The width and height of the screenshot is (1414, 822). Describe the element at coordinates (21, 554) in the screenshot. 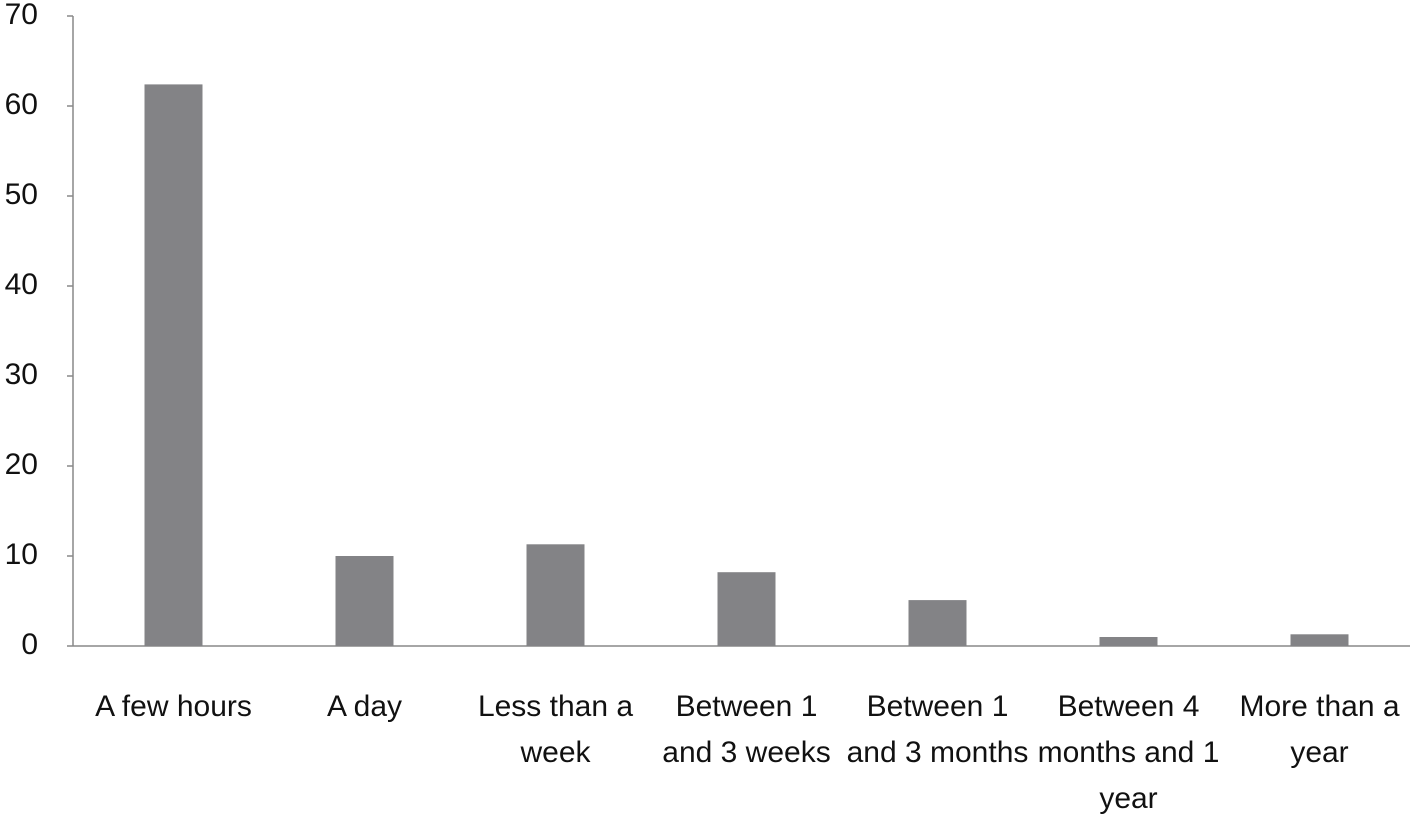

I see `y-tick-label: 10` at that location.